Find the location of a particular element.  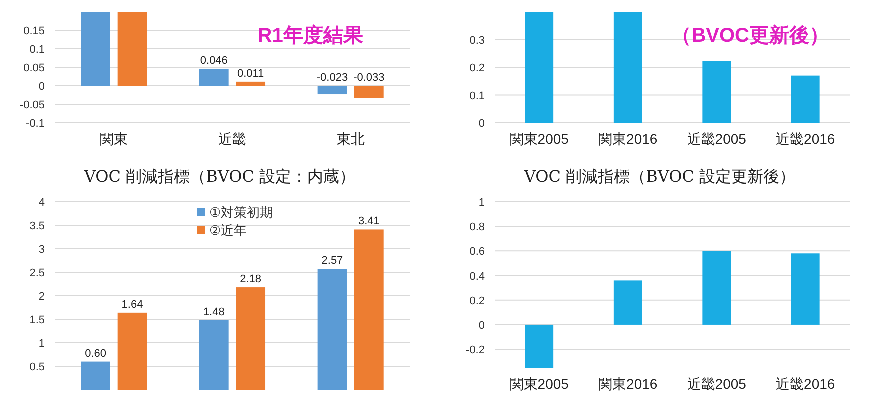

y-tick-label: 2.5 is located at coordinates (37, 274).